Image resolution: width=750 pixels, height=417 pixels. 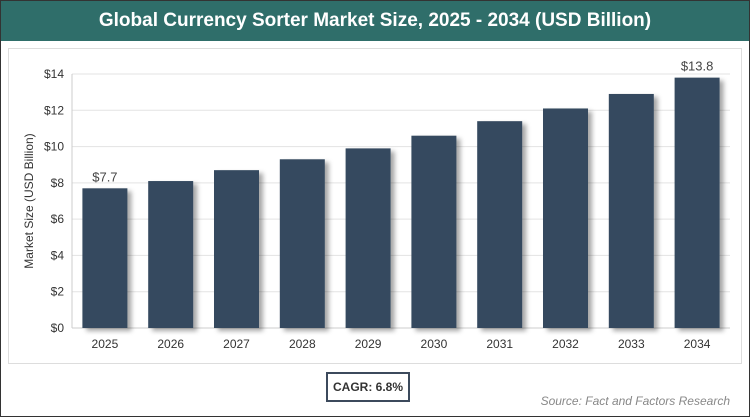 I want to click on y-tick-label: $0, so click(x=58, y=328).